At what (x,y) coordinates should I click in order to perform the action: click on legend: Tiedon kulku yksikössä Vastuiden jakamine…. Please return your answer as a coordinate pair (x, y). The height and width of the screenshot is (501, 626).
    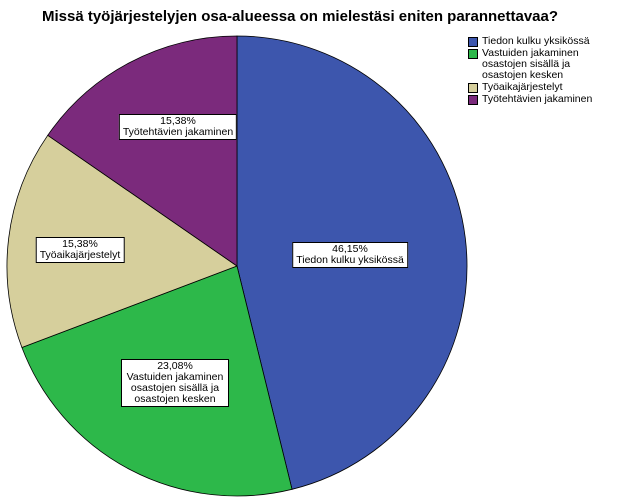
    Looking at the image, I should click on (543, 71).